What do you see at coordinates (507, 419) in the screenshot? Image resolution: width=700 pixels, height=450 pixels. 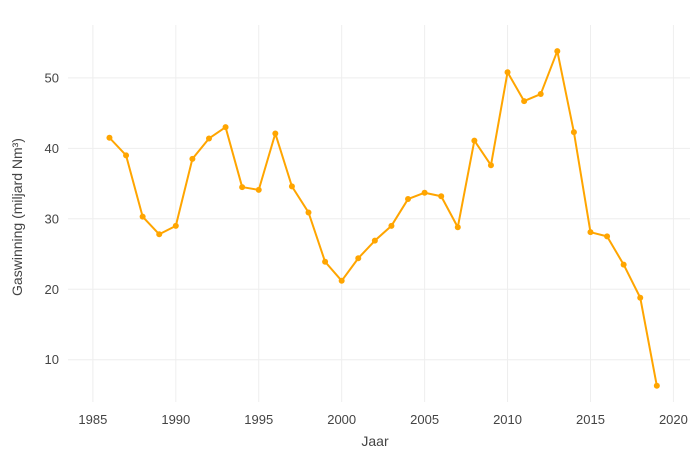 I see `x-tick-label: 2010` at bounding box center [507, 419].